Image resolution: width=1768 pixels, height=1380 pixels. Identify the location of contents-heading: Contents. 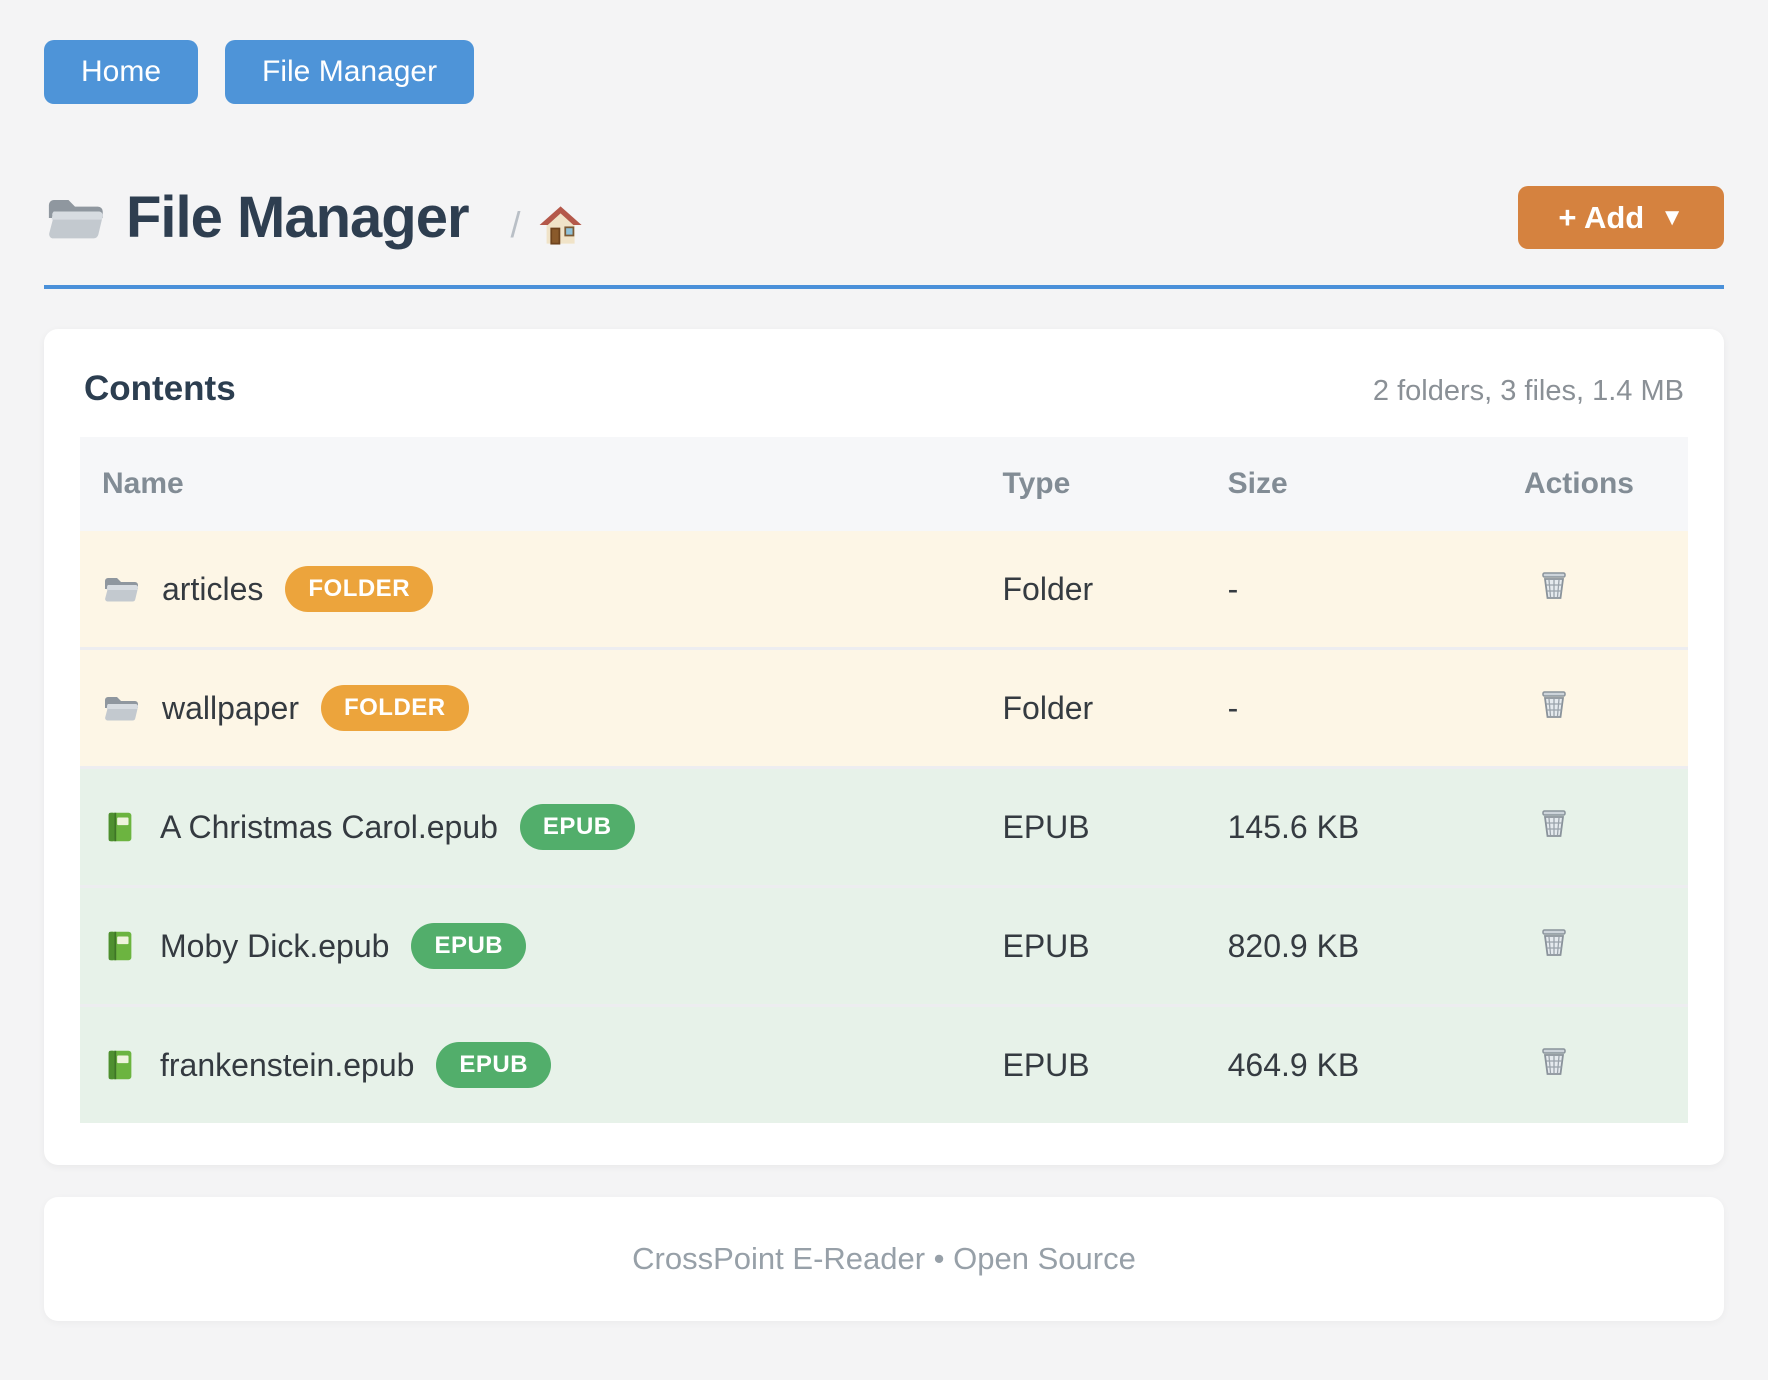
(160, 388).